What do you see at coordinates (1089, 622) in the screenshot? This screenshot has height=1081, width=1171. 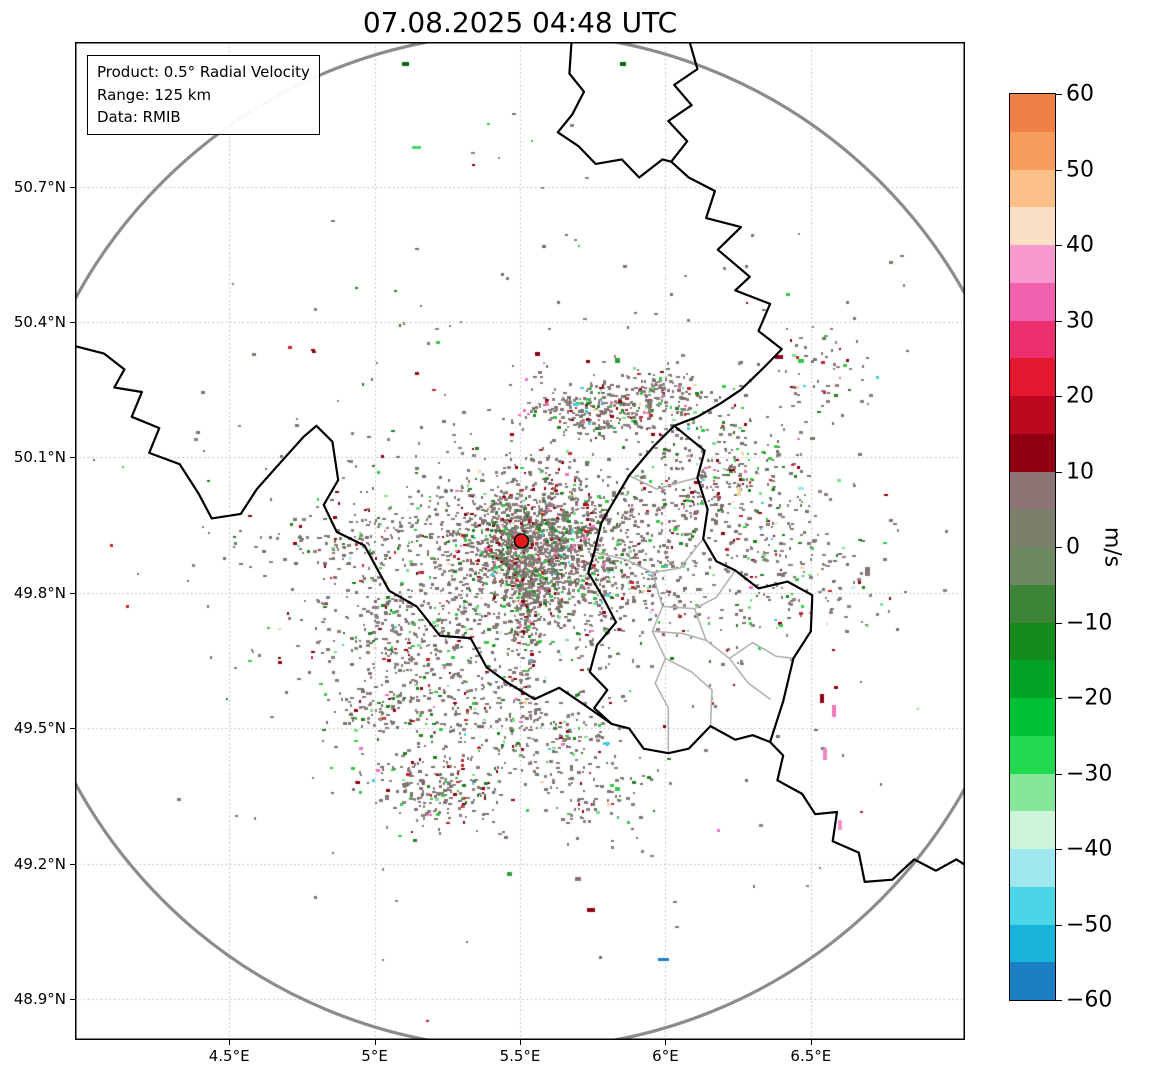 I see `colorbar-tick-label: −10` at bounding box center [1089, 622].